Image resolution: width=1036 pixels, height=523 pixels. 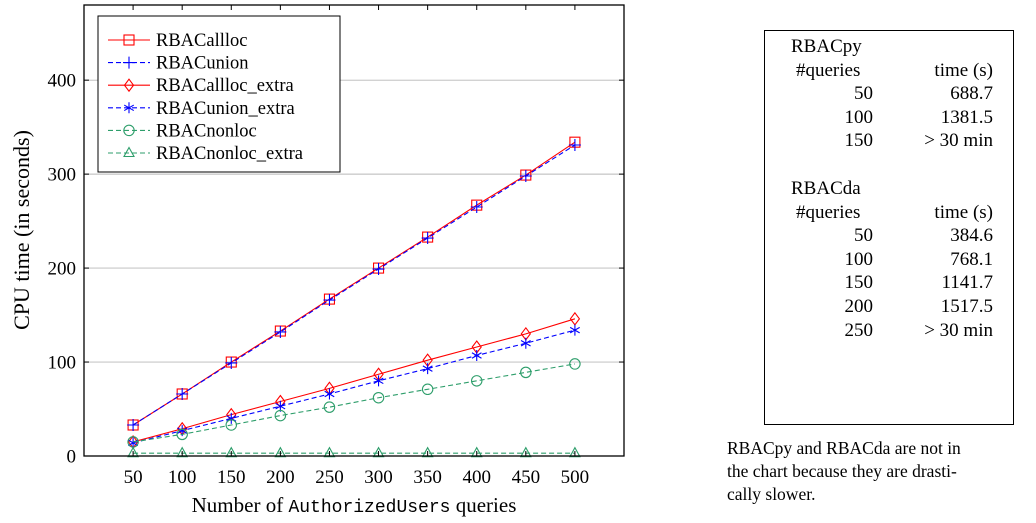 I want to click on legend-entry: RBACallloc_extra, so click(x=201, y=86).